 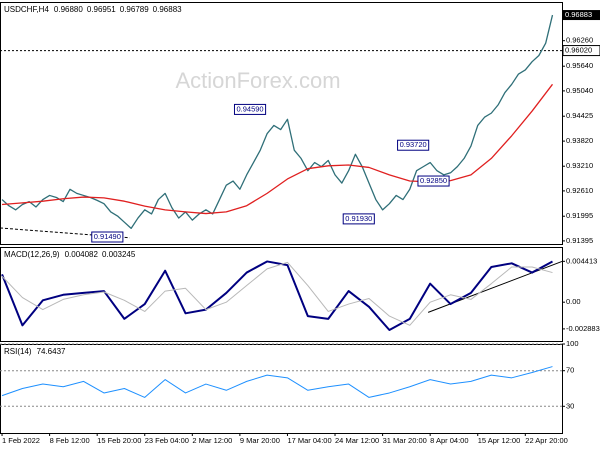 I want to click on y-tick-label: 0.92610, so click(x=579, y=190).